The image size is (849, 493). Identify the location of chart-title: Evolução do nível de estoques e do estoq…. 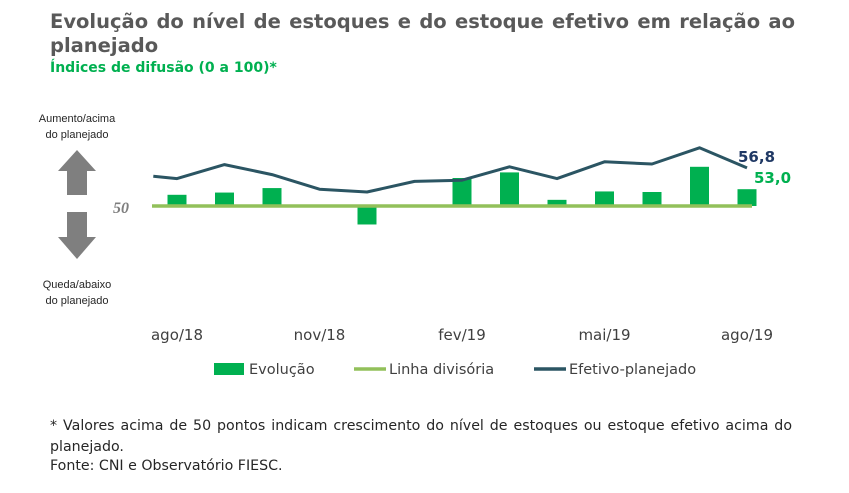
(422, 33).